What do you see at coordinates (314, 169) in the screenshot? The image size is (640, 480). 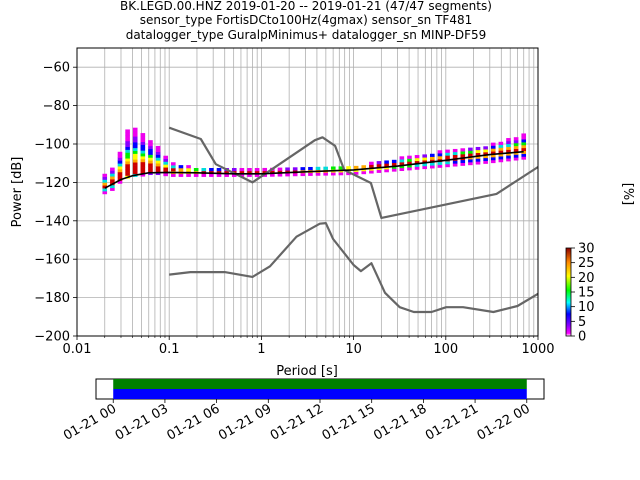 I see `mode-curve-line` at bounding box center [314, 169].